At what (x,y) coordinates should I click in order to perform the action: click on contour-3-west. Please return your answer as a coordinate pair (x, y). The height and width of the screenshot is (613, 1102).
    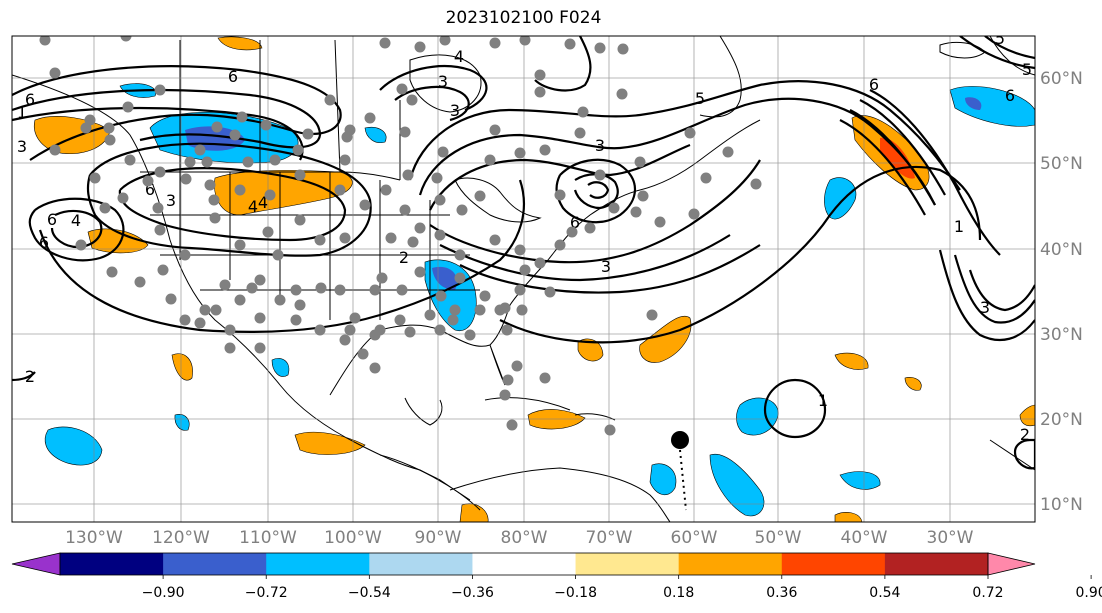
    Looking at the image, I should click on (158, 133).